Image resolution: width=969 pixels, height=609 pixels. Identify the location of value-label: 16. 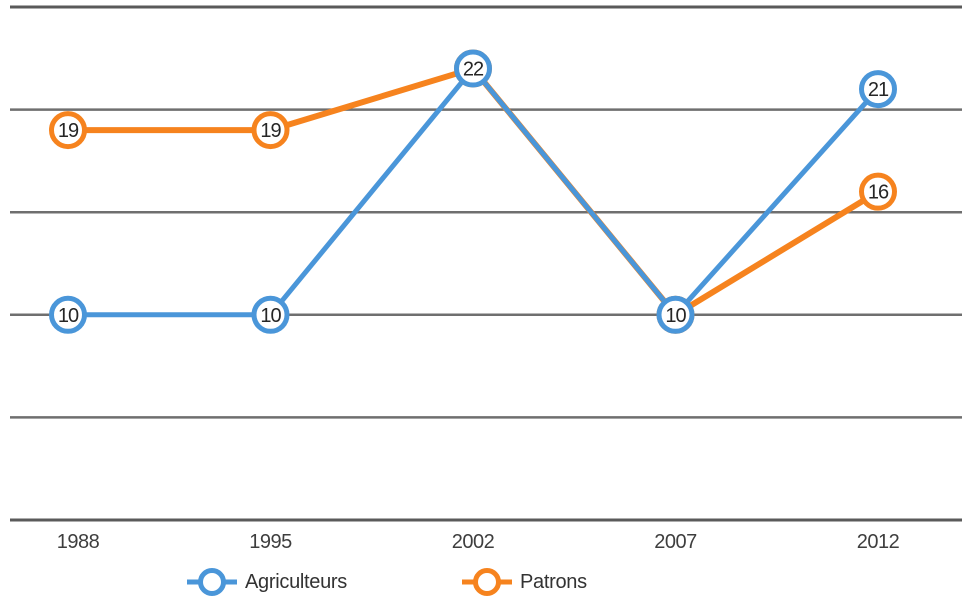
(878, 193).